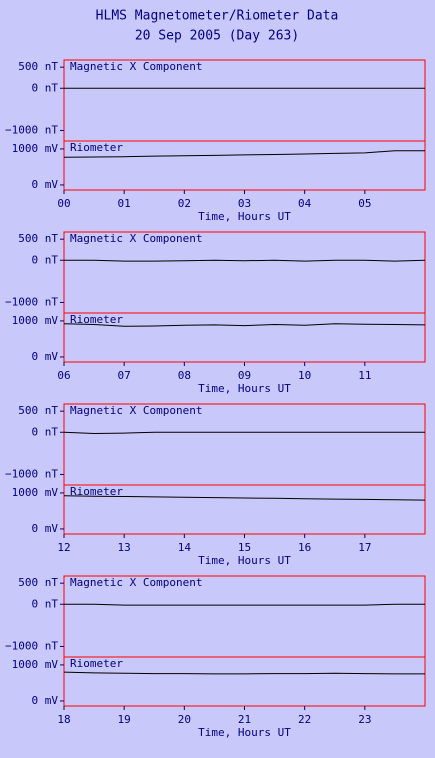 Image resolution: width=435 pixels, height=758 pixels. What do you see at coordinates (217, 16) in the screenshot?
I see `page-title: HLMS Magnetometer/Riometer Data` at bounding box center [217, 16].